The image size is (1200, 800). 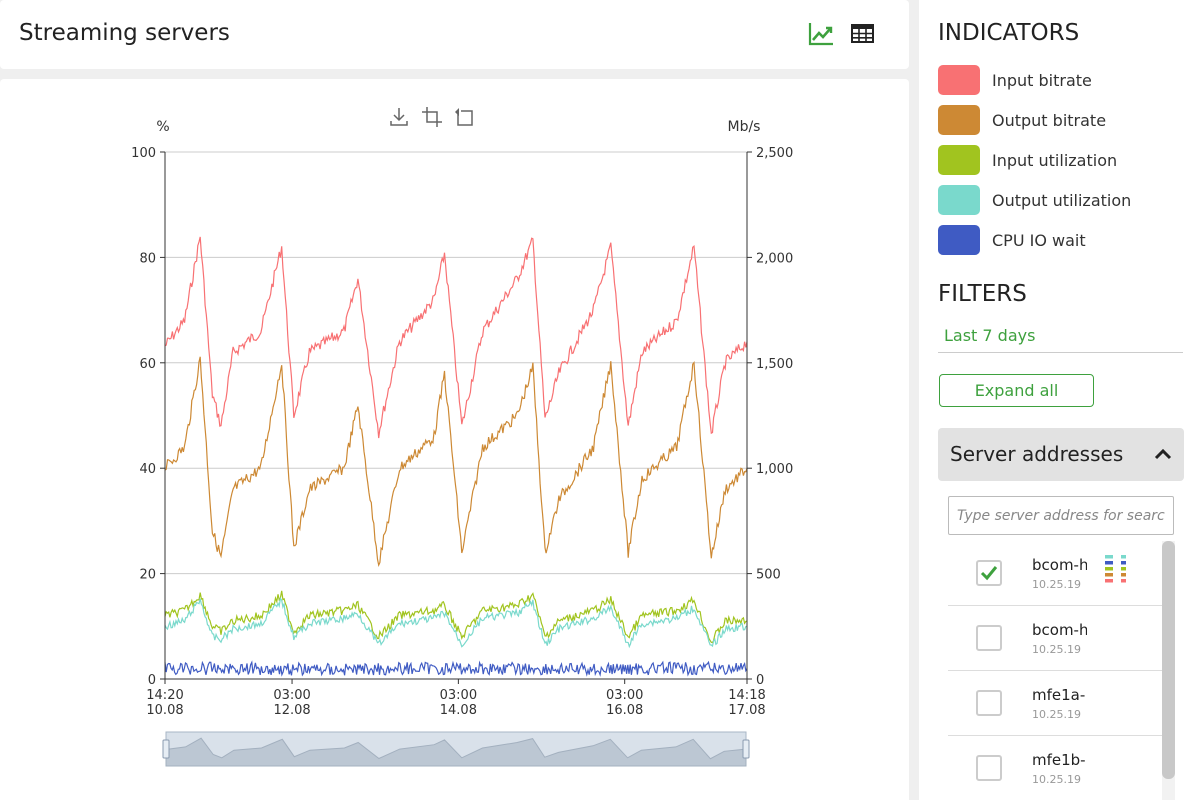 I want to click on accordion-title: Server addresses, so click(x=1037, y=454).